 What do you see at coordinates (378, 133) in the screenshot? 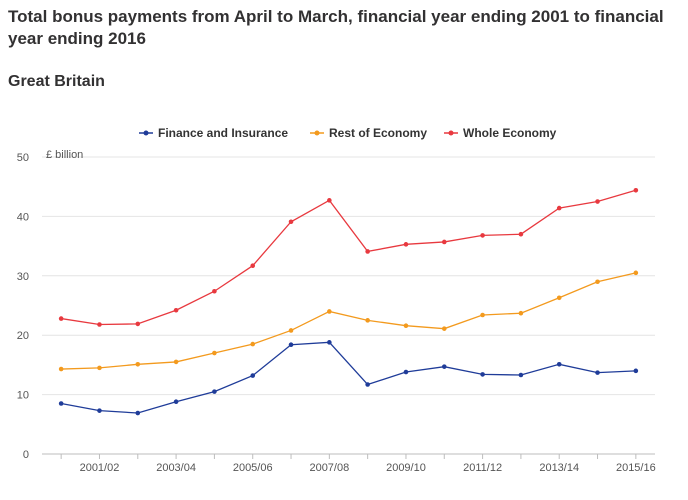
I see `legend-label: Rest of Economy` at bounding box center [378, 133].